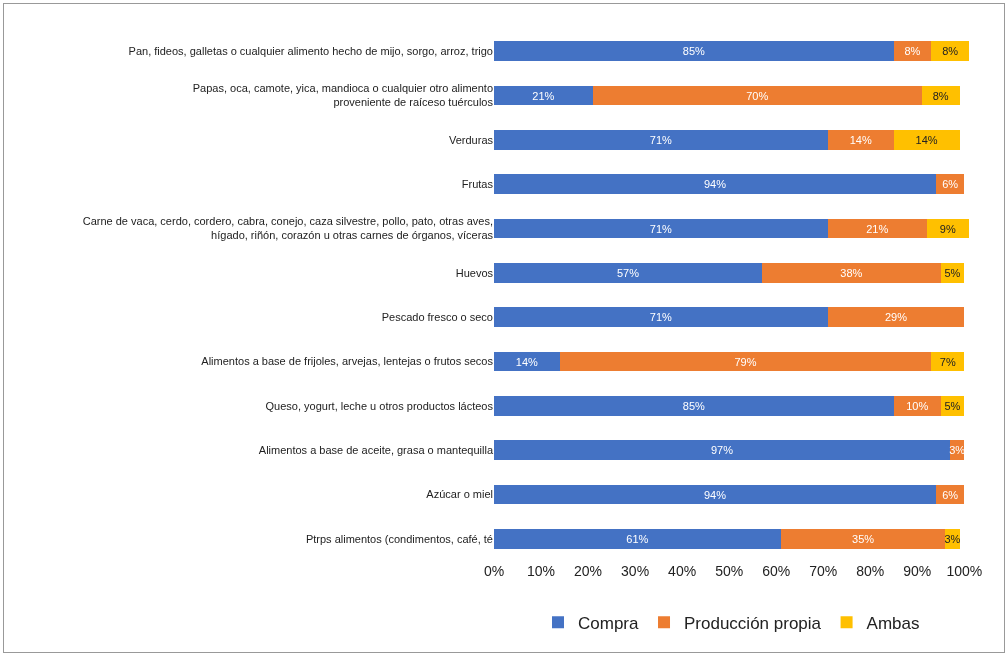  What do you see at coordinates (635, 571) in the screenshot?
I see `x-tick-label: 30%` at bounding box center [635, 571].